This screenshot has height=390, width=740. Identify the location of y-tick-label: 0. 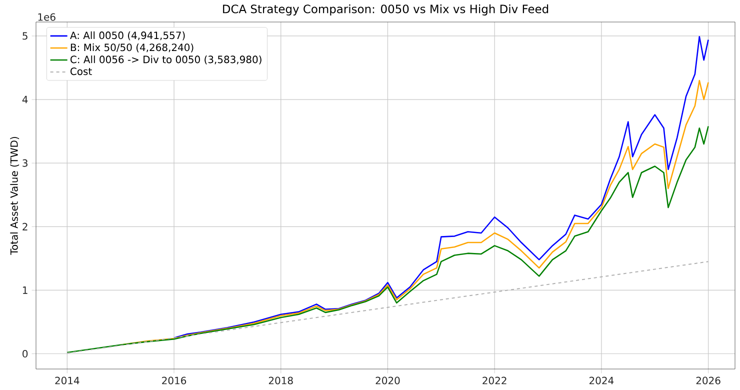
(25, 354).